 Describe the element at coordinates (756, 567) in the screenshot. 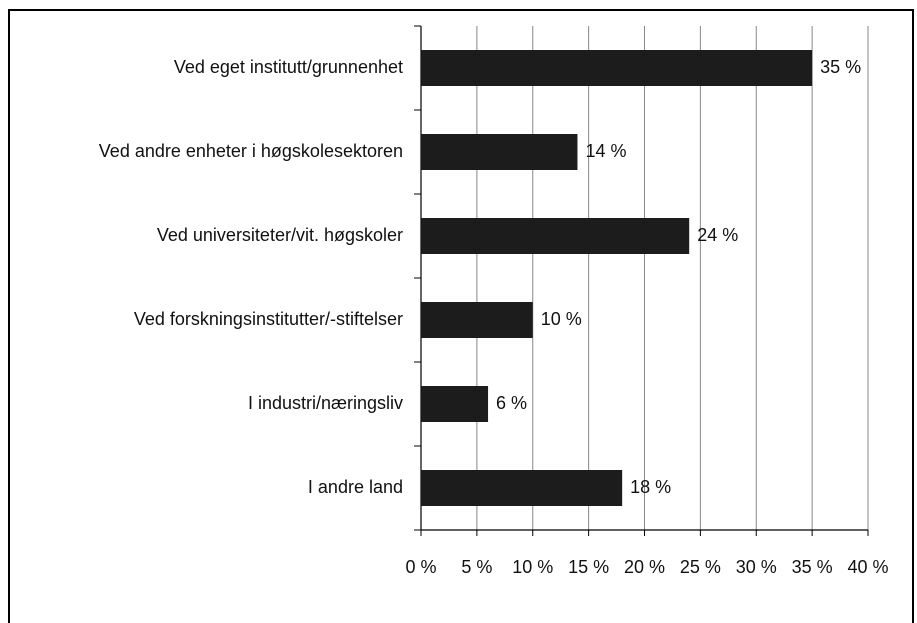

I see `x-tick-label: 30 %` at that location.